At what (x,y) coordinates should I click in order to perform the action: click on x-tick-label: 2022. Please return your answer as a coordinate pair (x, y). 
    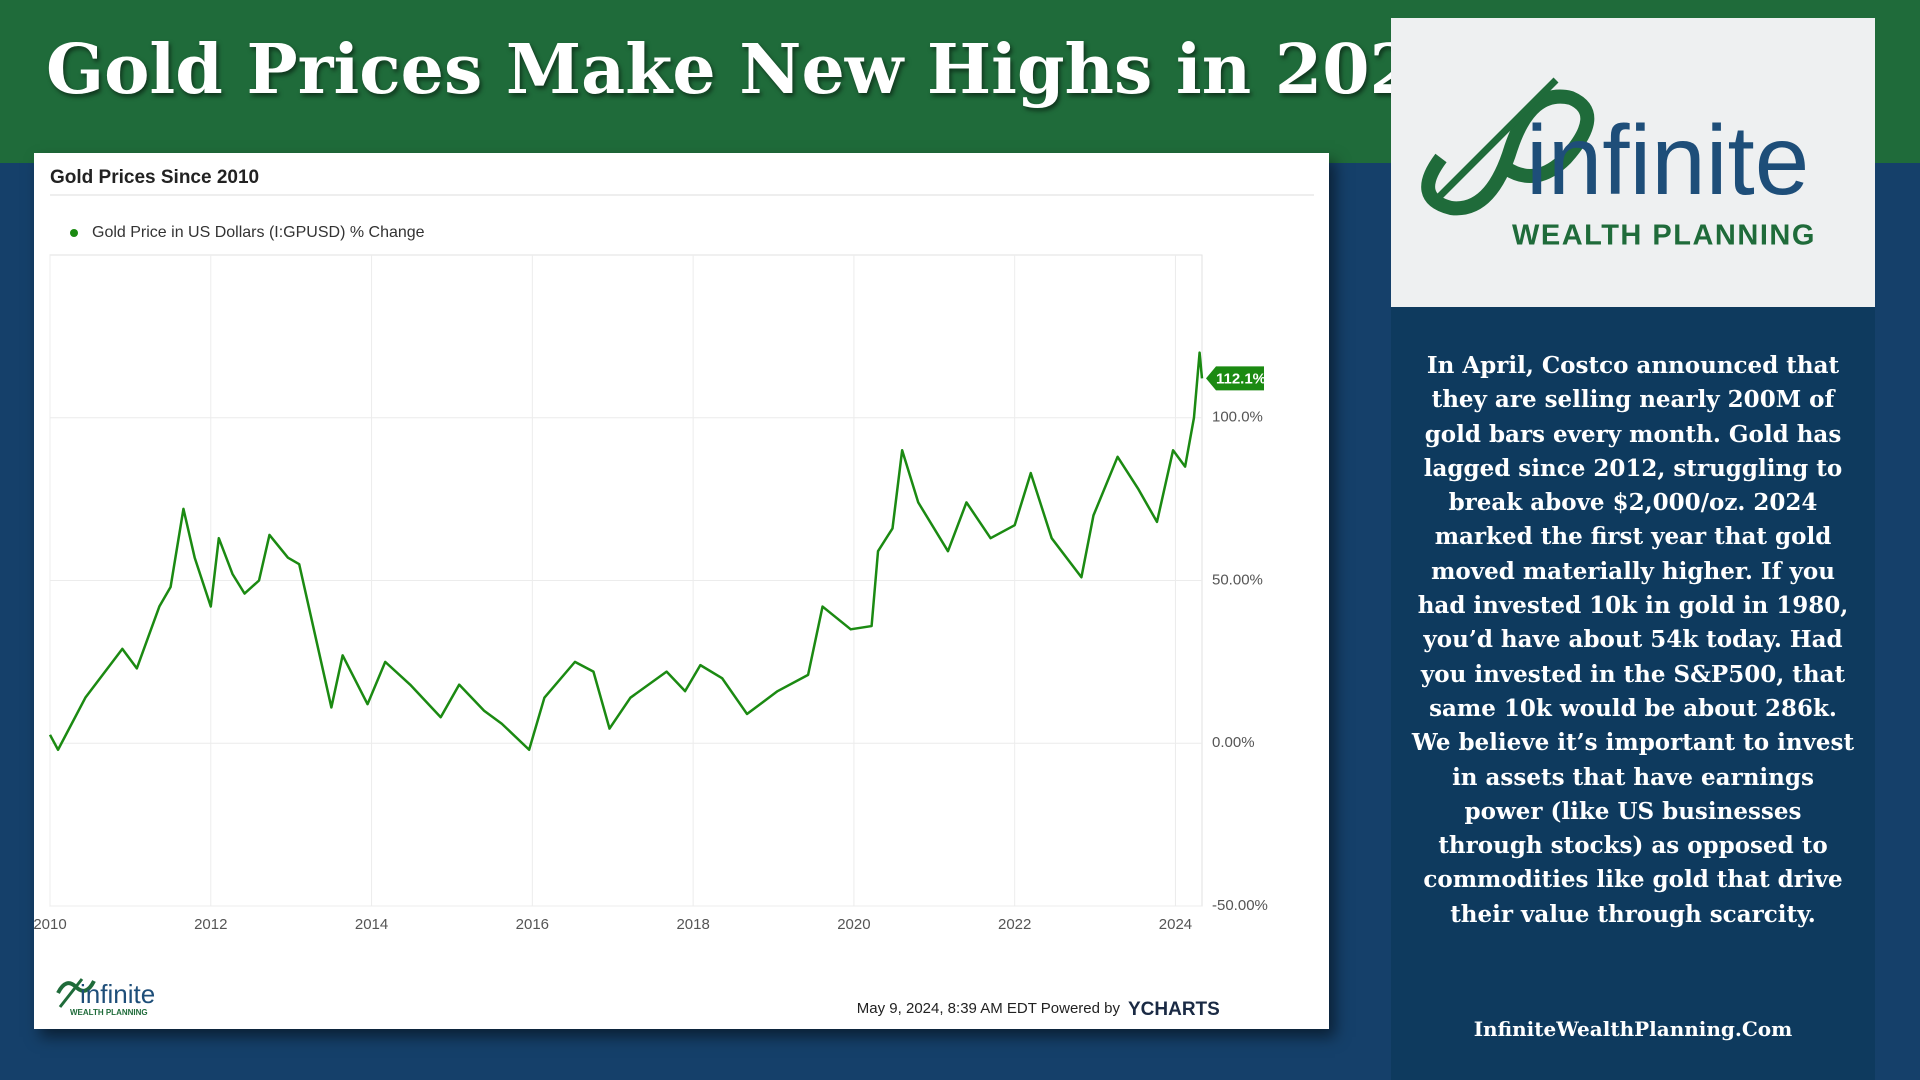
    Looking at the image, I should click on (1014, 924).